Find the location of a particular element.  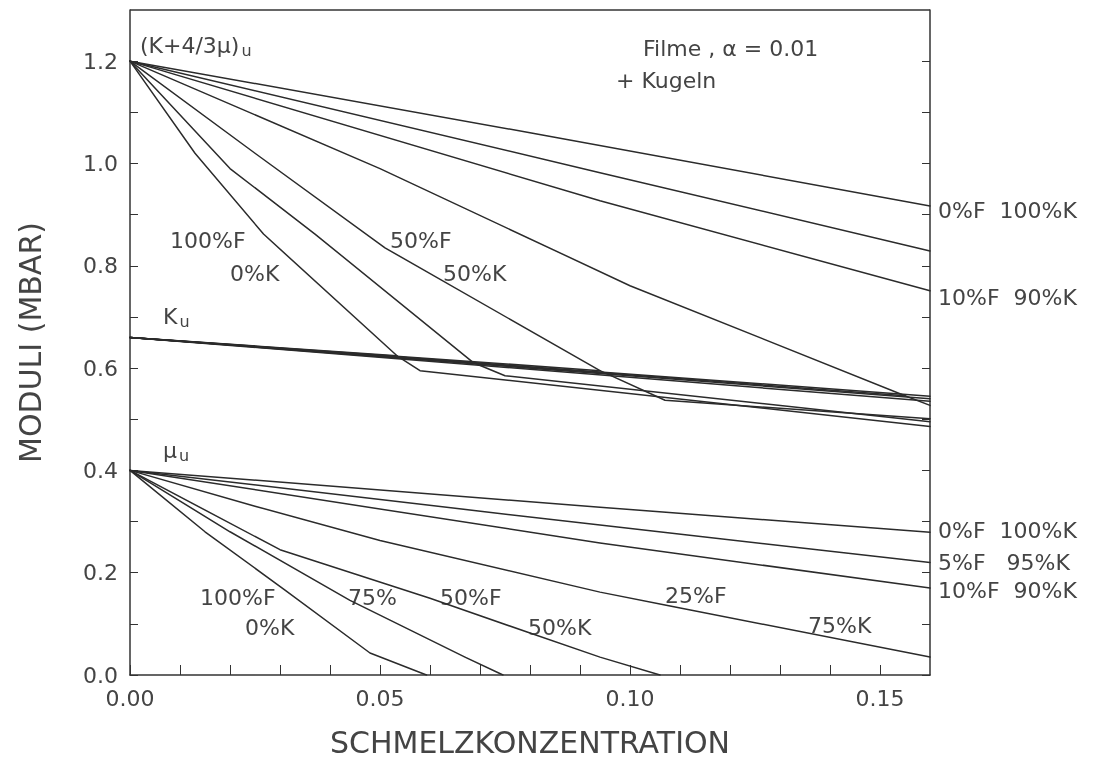

x-tick-label: 0.15 is located at coordinates (880, 698).